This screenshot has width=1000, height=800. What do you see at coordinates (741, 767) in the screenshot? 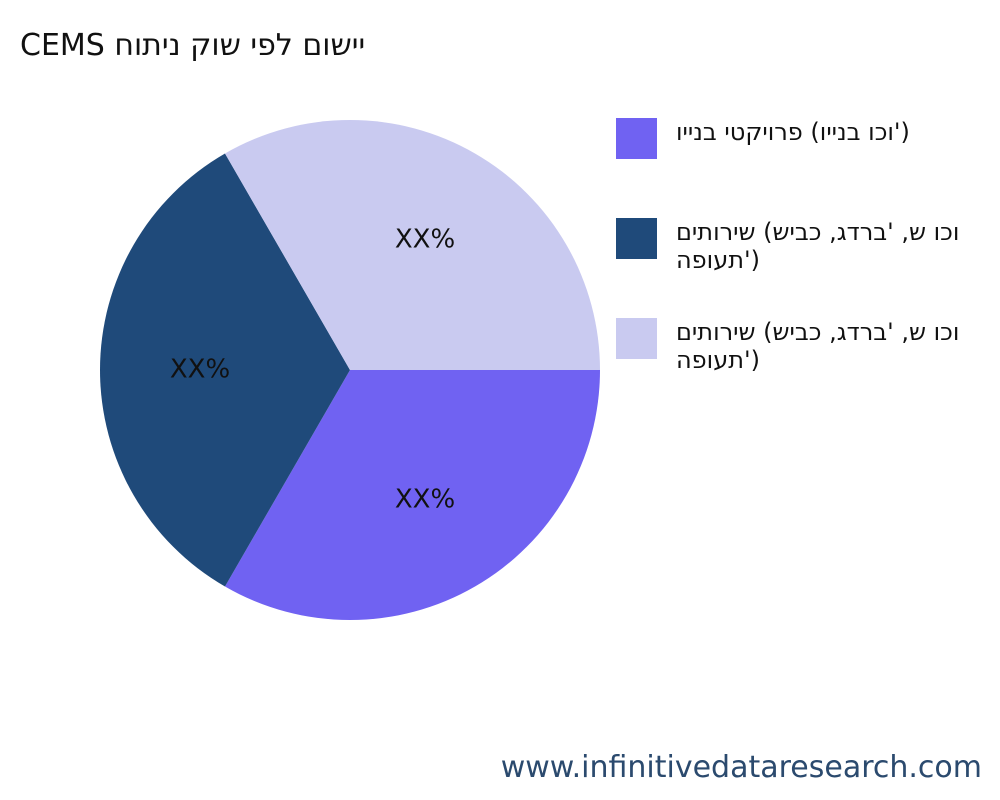
I see `source: www.infinitivedataresearch.com` at bounding box center [741, 767].